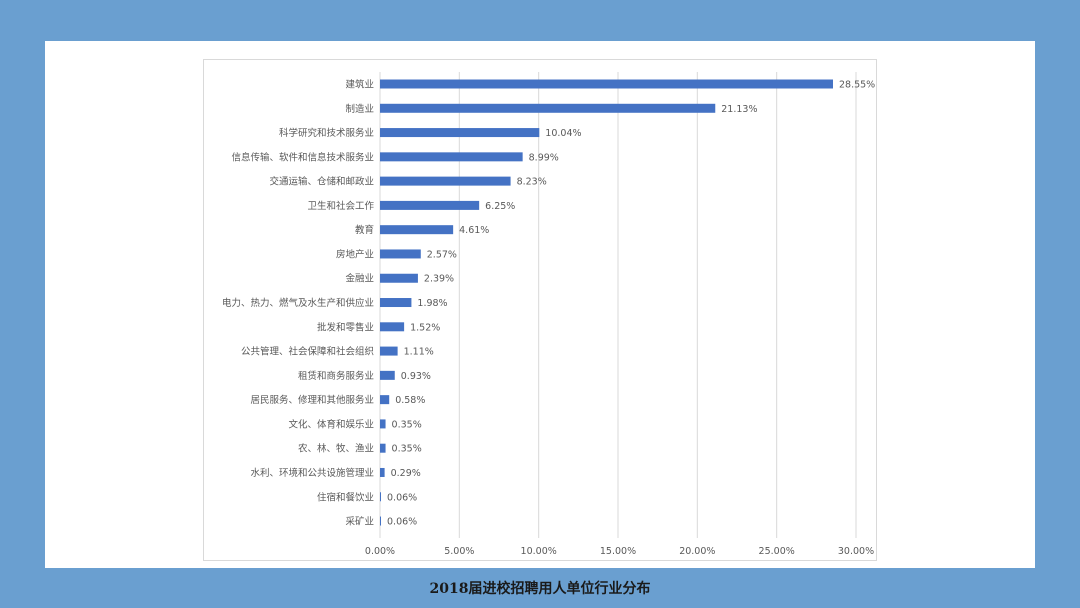  What do you see at coordinates (331, 424) in the screenshot?
I see `category-label: 文化、体育和娱乐业` at bounding box center [331, 424].